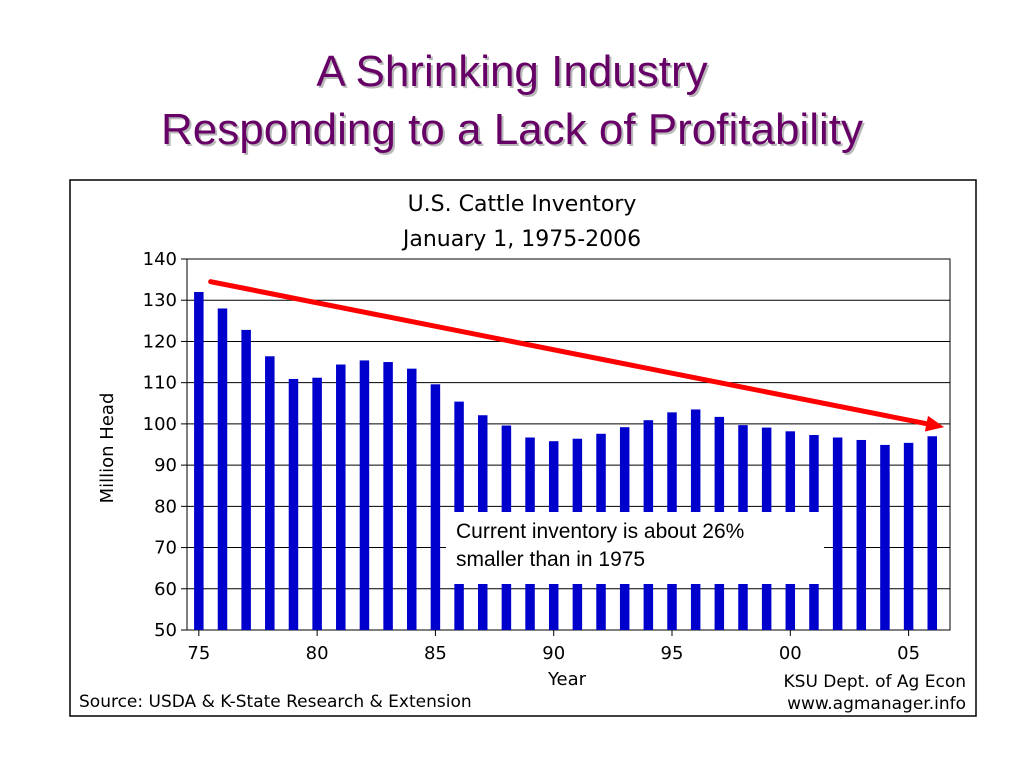 Image resolution: width=1024 pixels, height=768 pixels. Describe the element at coordinates (600, 531) in the screenshot. I see `callout-line-1: Current inventory is about 26%` at that location.